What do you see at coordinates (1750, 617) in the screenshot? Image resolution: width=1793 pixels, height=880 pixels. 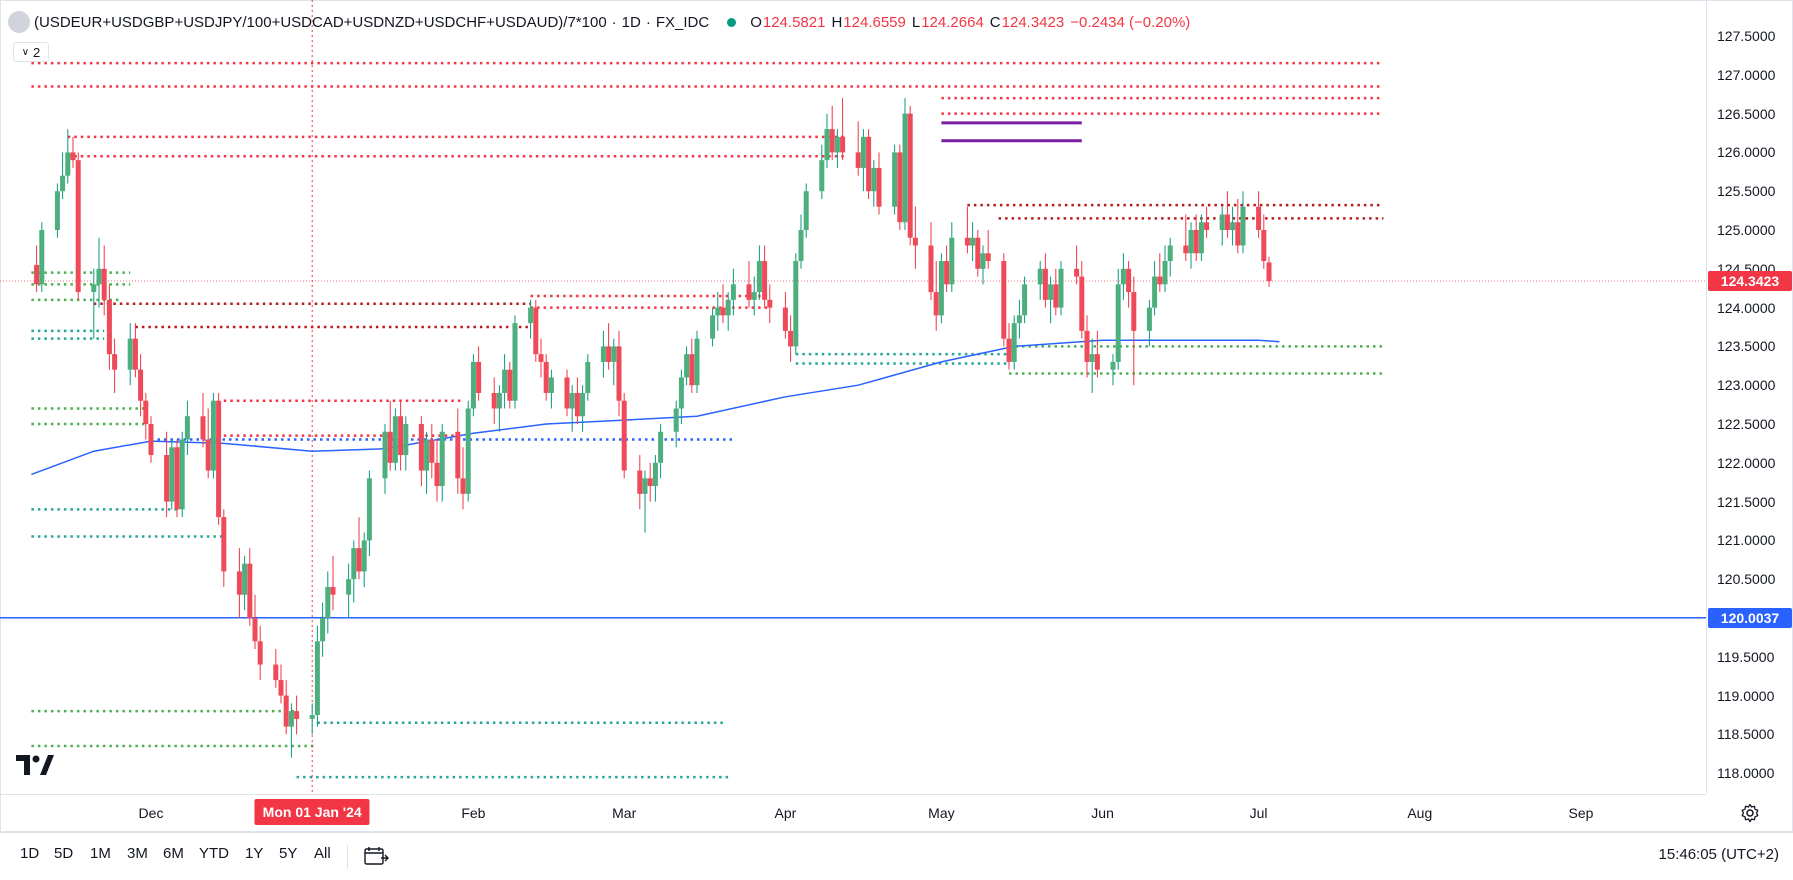 I see `level-price-label: 120.0037` at bounding box center [1750, 617].